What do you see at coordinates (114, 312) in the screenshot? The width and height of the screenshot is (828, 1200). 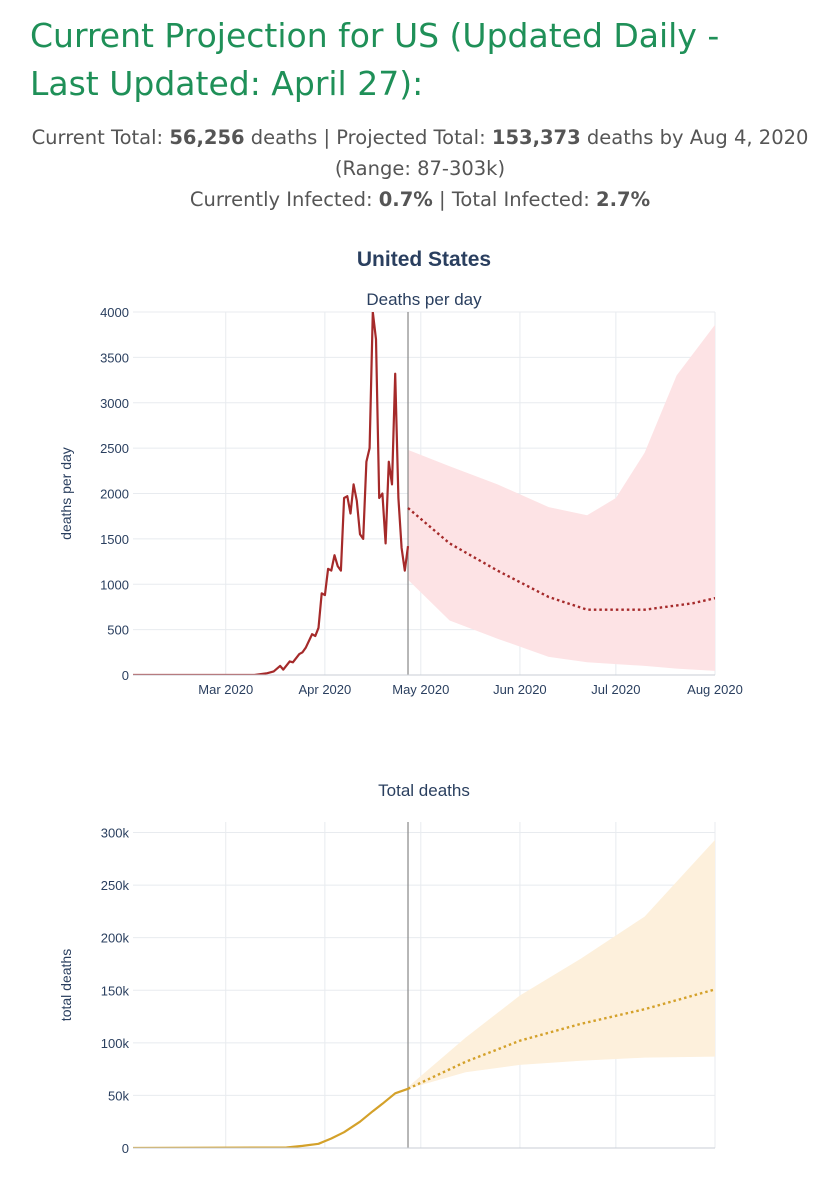 I see `y-tick-label: 4000` at bounding box center [114, 312].